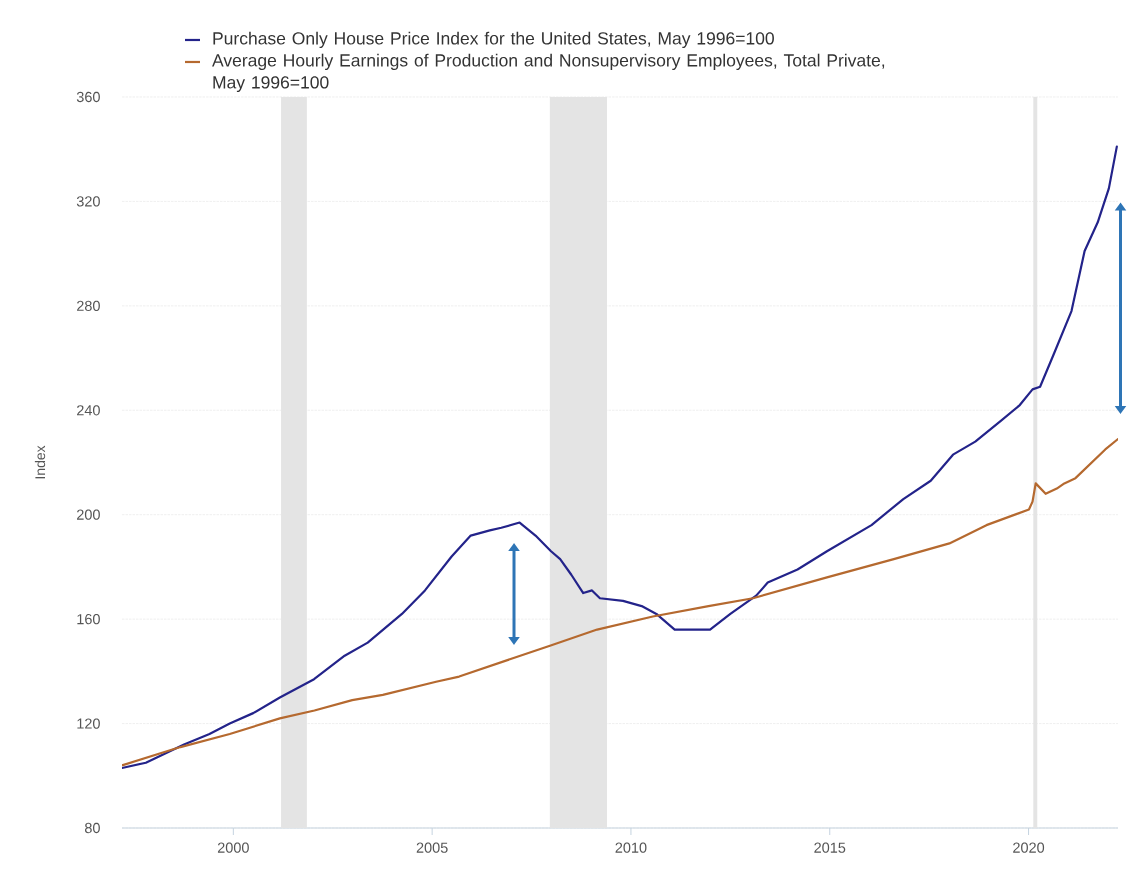 The width and height of the screenshot is (1142, 875). Describe the element at coordinates (88, 410) in the screenshot. I see `y-tick-label: 240` at that location.